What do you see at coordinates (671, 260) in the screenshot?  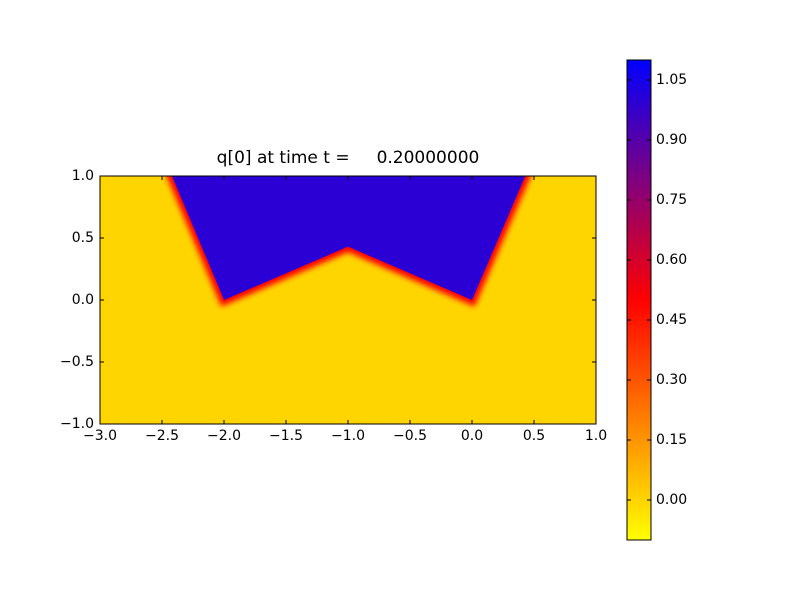 I see `colorbar-tick-label: 0.60` at bounding box center [671, 260].